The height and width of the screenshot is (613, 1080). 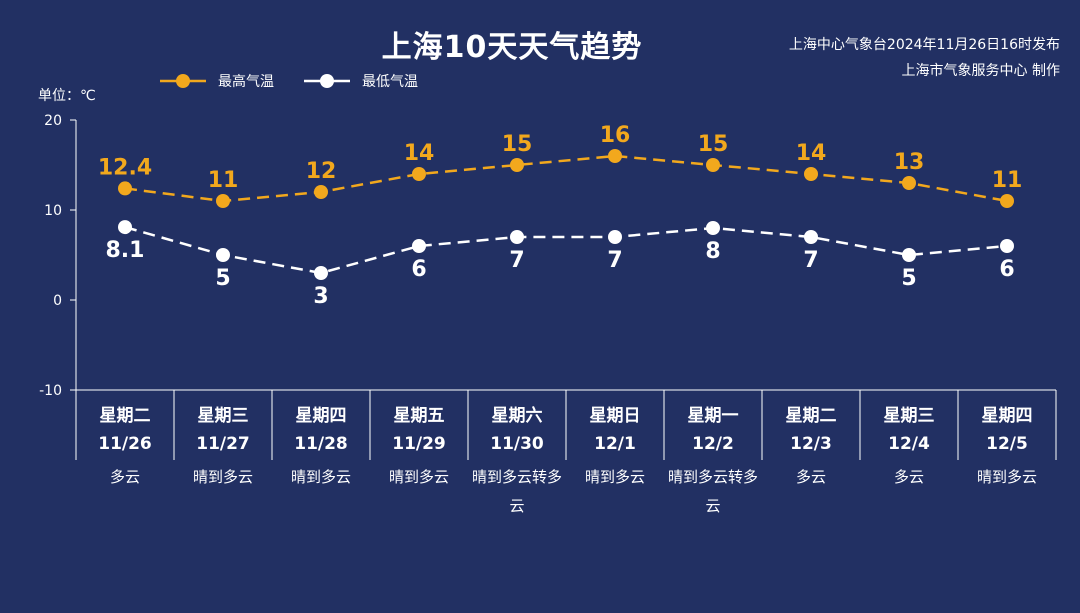 What do you see at coordinates (361, 81) in the screenshot?
I see `legend-item-low: 最低气温` at bounding box center [361, 81].